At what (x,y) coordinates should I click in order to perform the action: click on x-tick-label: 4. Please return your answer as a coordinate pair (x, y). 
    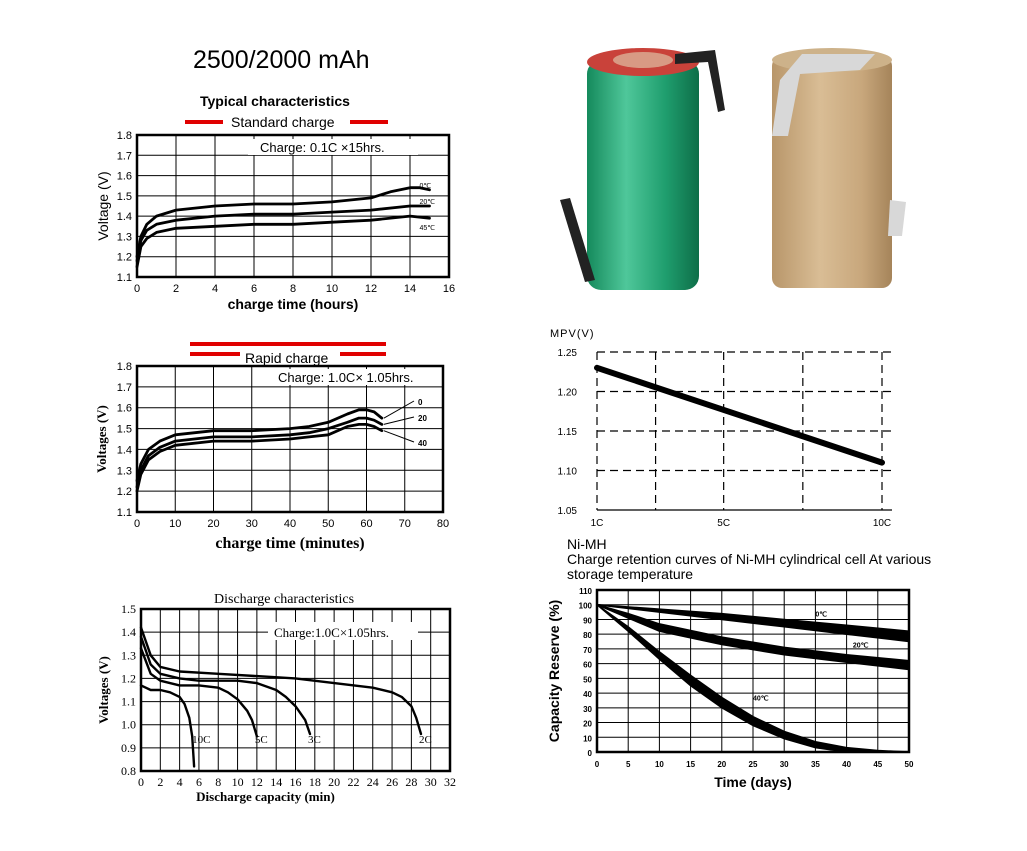
    Looking at the image, I should click on (215, 289).